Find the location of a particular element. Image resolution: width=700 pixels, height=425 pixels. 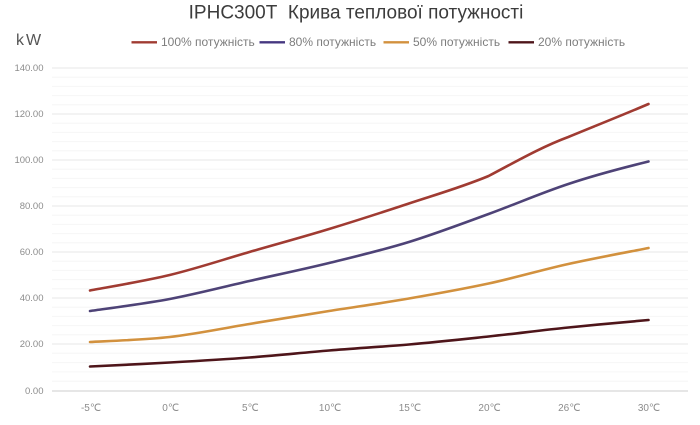

svg-text: 100% потужність is located at coordinates (208, 42).